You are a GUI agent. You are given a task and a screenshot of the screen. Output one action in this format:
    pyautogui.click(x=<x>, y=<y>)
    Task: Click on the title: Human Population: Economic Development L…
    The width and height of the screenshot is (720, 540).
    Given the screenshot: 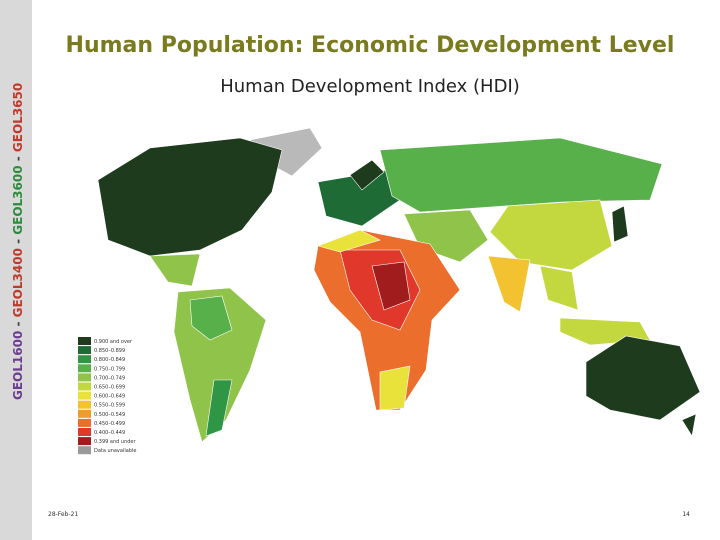 What is the action you would take?
    pyautogui.click(x=370, y=45)
    